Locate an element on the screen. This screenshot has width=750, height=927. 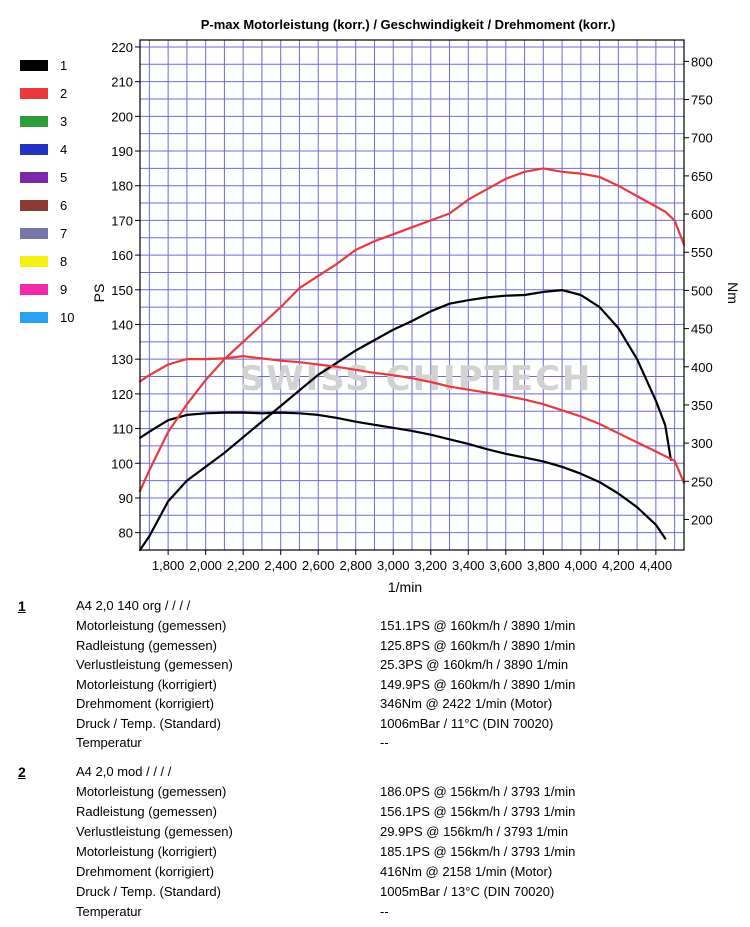
y-left-tick-label: 150 is located at coordinates (122, 290).